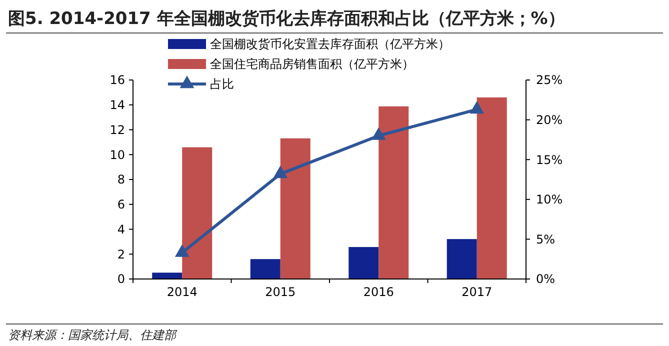 The height and width of the screenshot is (346, 669). What do you see at coordinates (117, 129) in the screenshot?
I see `y-tick-label: 12` at bounding box center [117, 129].